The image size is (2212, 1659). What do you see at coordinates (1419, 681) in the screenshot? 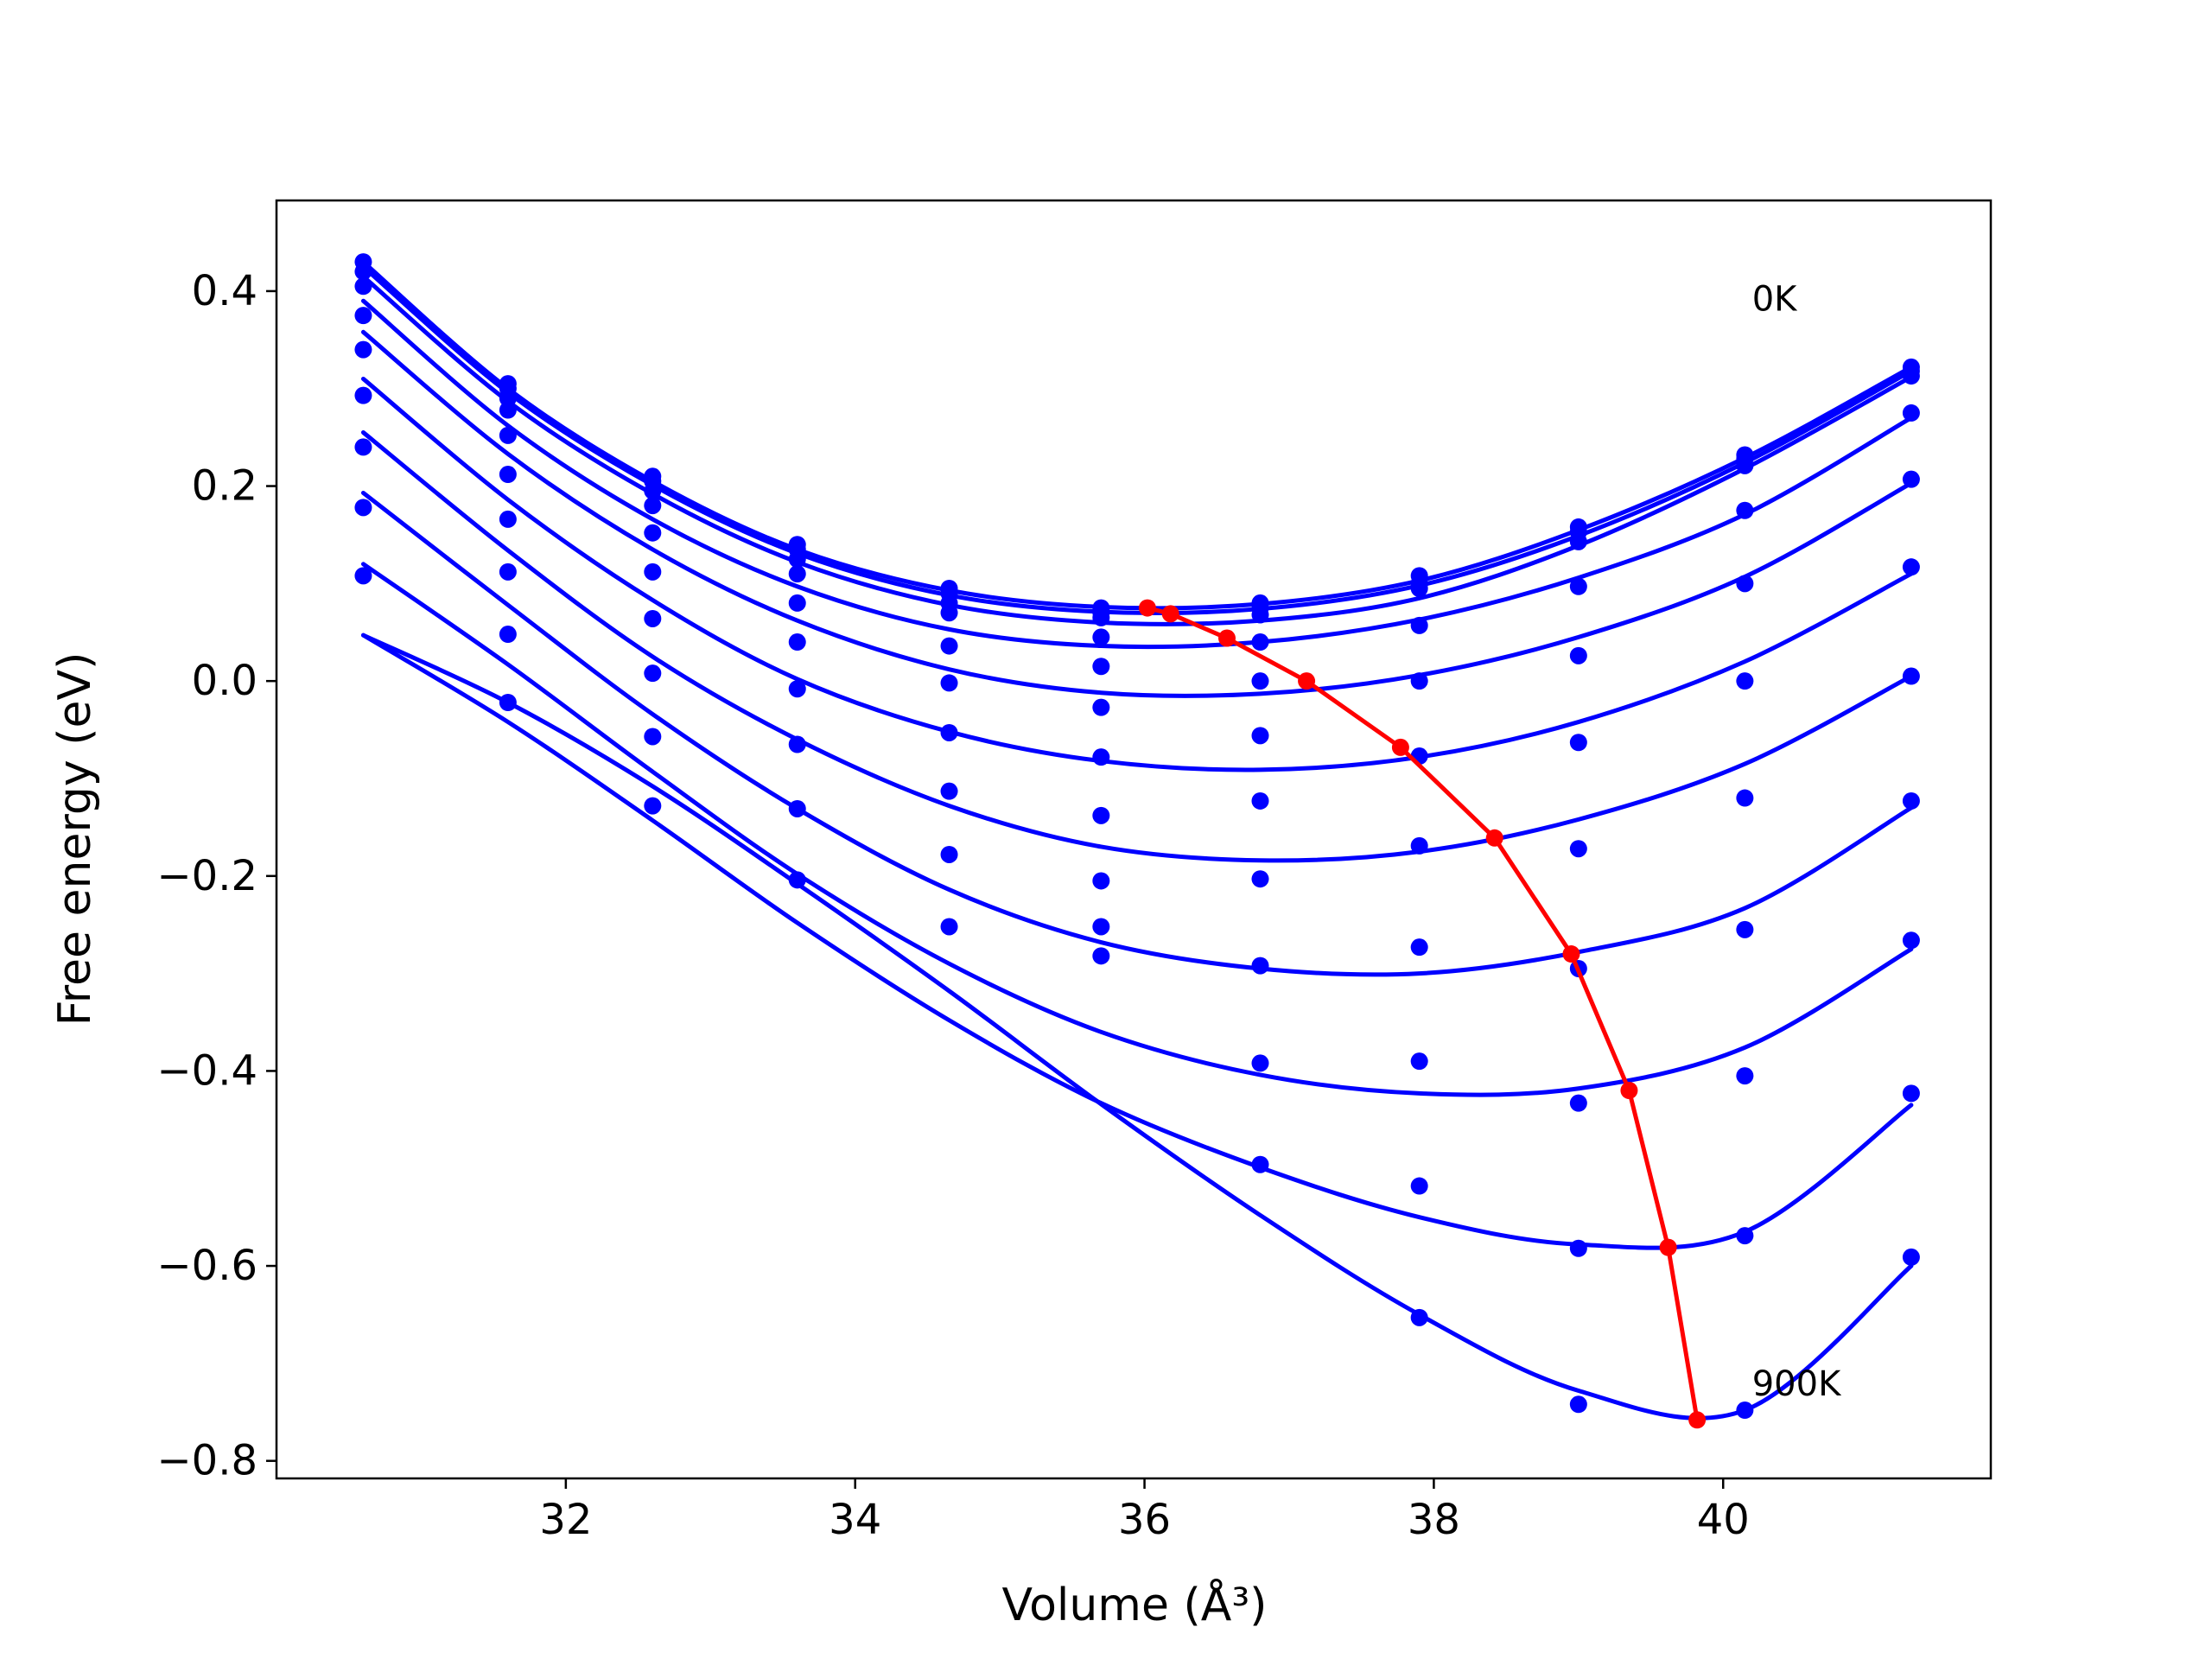
I see `data-point-s4-p7` at bounding box center [1419, 681].